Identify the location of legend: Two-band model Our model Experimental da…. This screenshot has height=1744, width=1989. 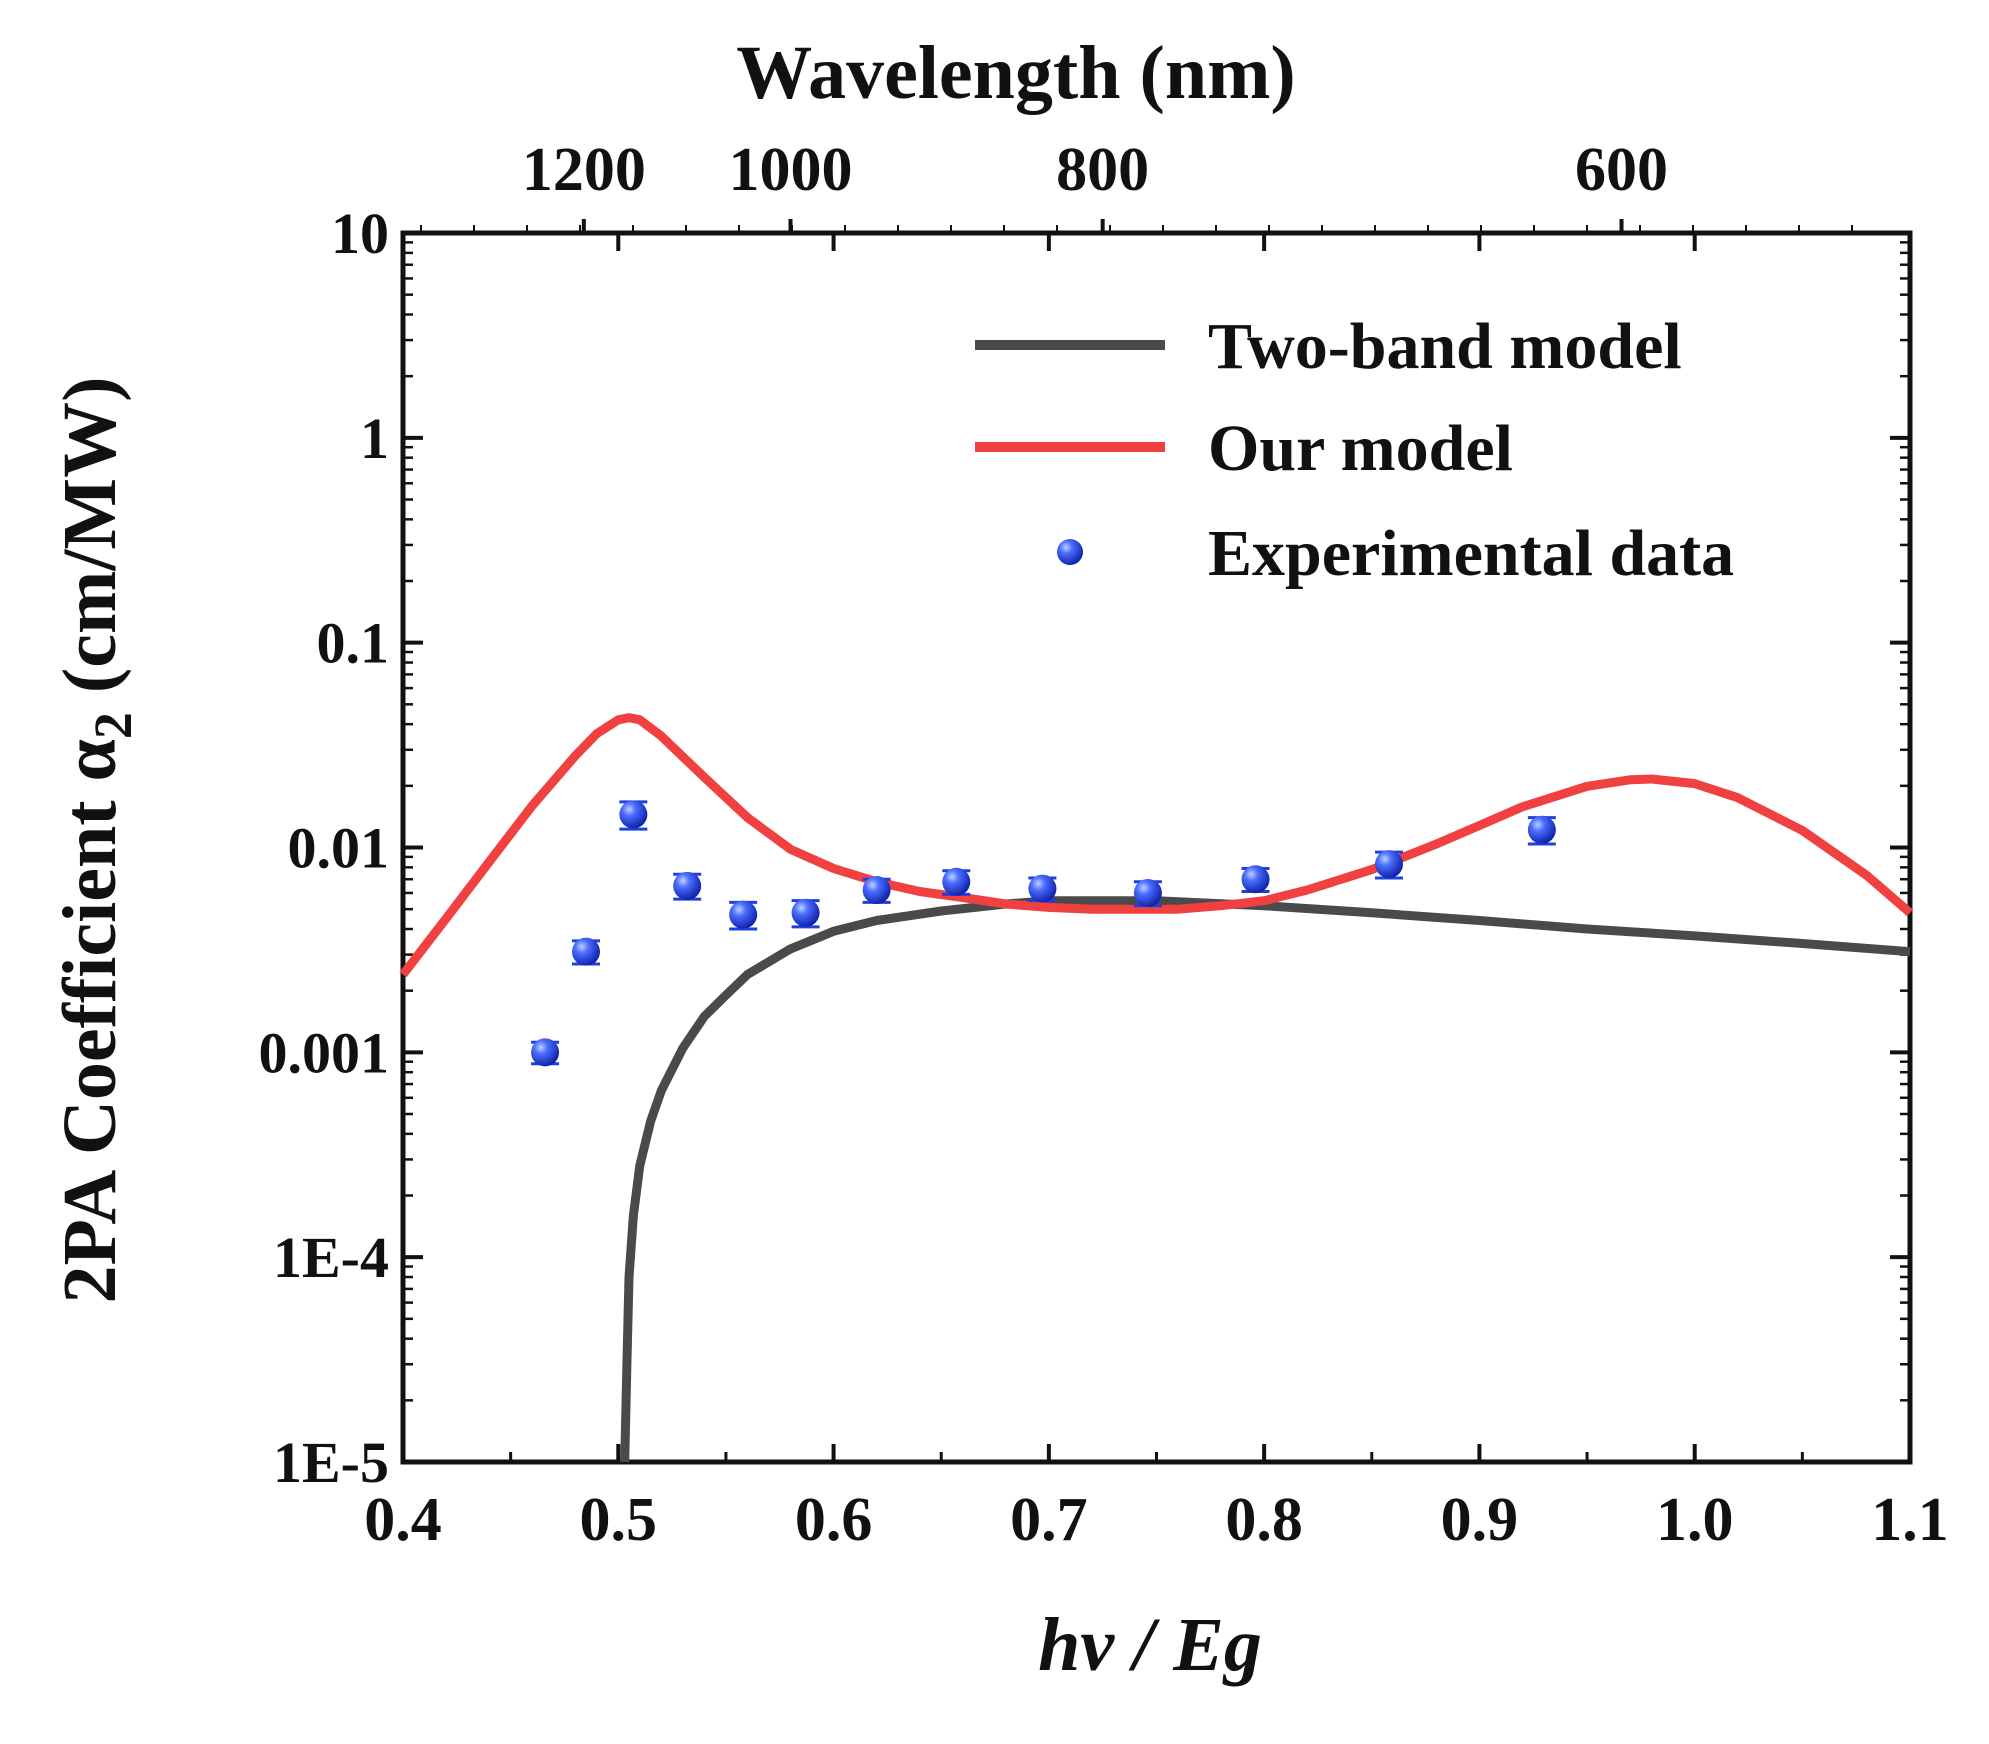
(1354, 450).